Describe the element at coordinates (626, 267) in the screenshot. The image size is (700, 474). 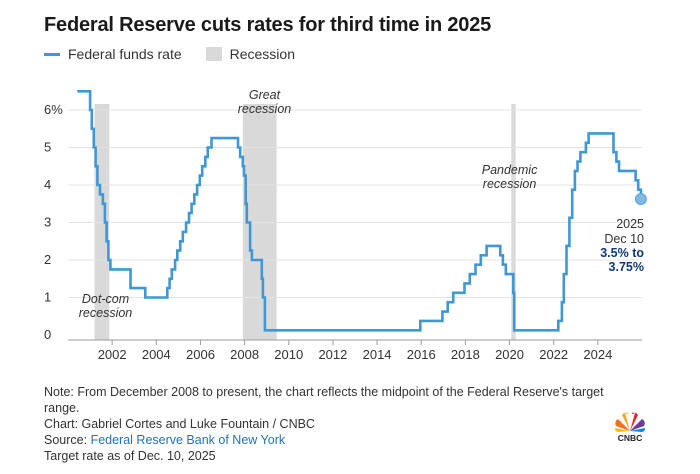
I see `annotation-range-2: 3.75%` at that location.